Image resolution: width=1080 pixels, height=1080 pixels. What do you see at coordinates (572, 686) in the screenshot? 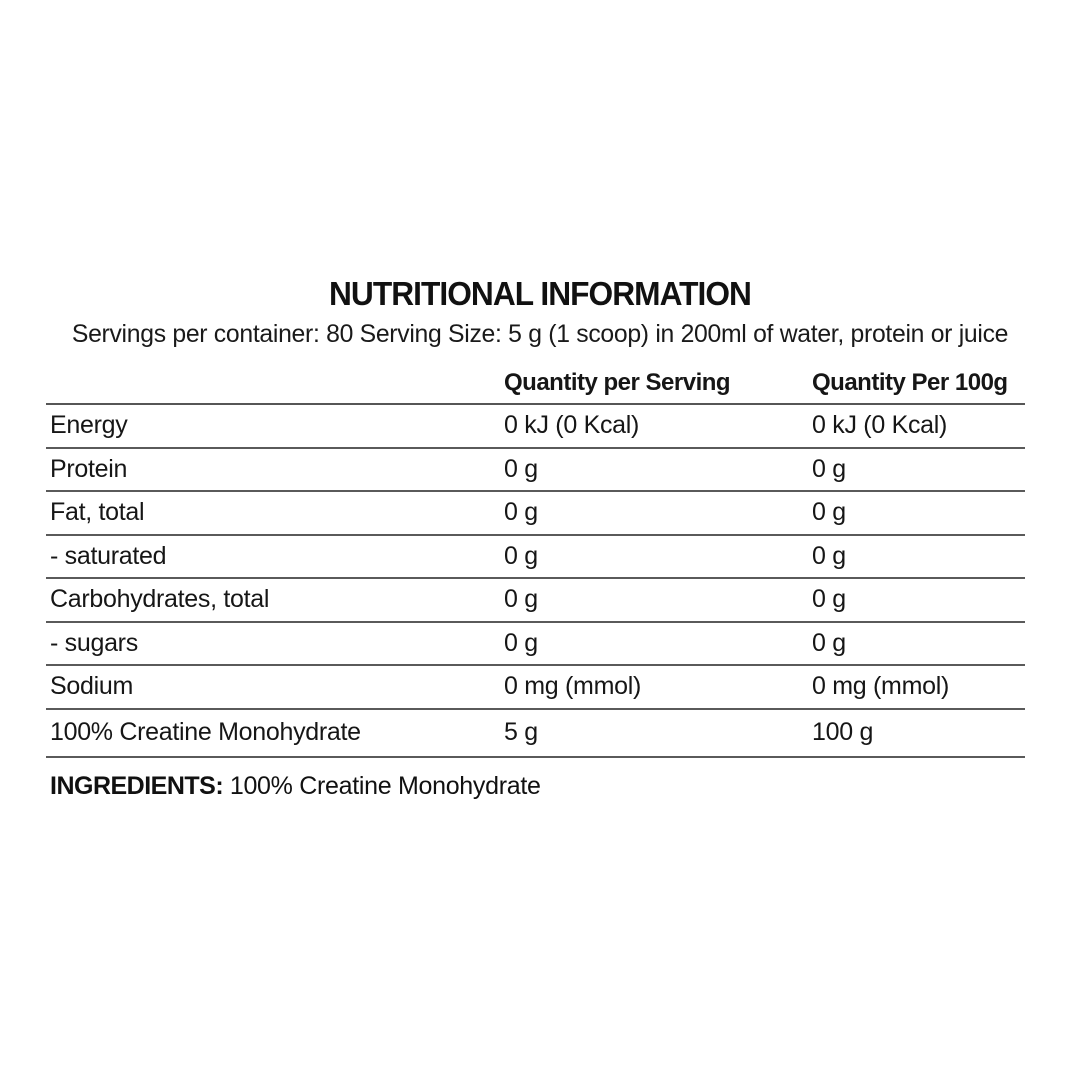
I see `value-per-serving: 0 mg (mmol)` at bounding box center [572, 686].